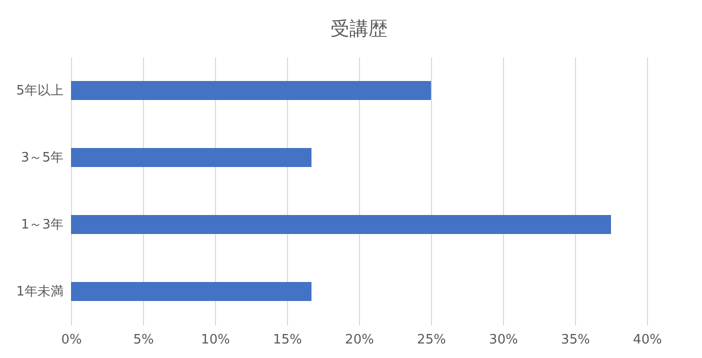  What do you see at coordinates (503, 340) in the screenshot?
I see `x-tick-label: 30%` at bounding box center [503, 340].